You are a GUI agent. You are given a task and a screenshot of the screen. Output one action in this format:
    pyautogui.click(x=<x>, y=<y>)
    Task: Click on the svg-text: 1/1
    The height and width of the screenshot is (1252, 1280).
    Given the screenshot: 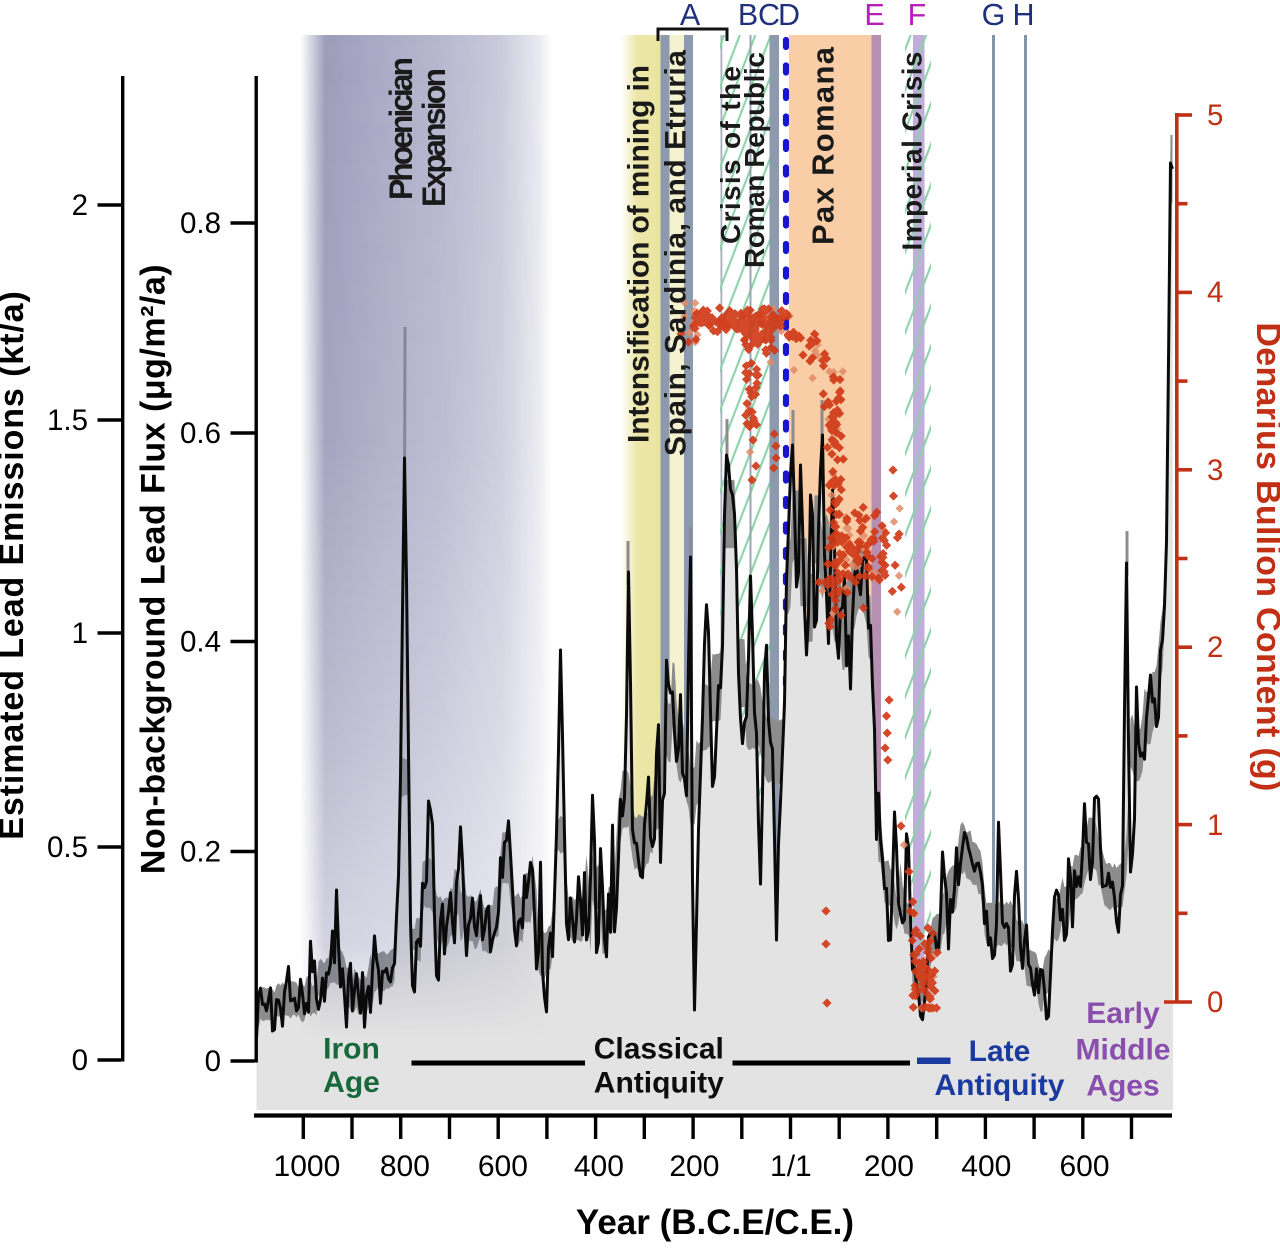 What is the action you would take?
    pyautogui.click(x=791, y=1166)
    